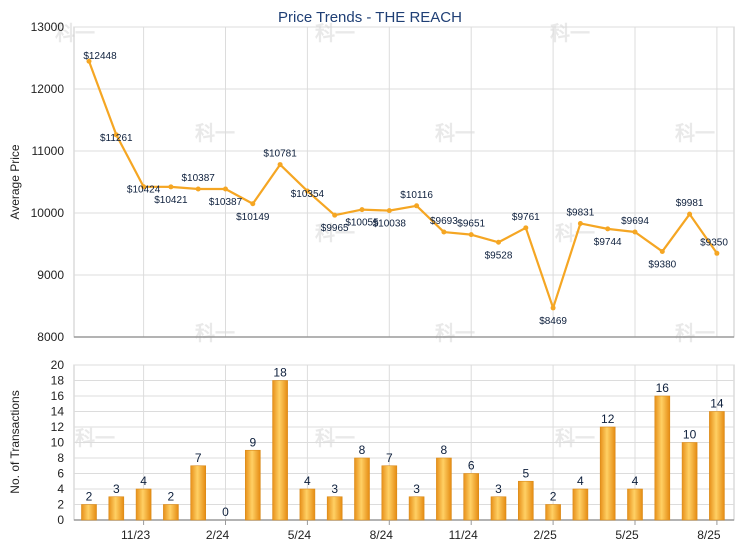  I want to click on x-tick-label: 2/24, so click(218, 535).